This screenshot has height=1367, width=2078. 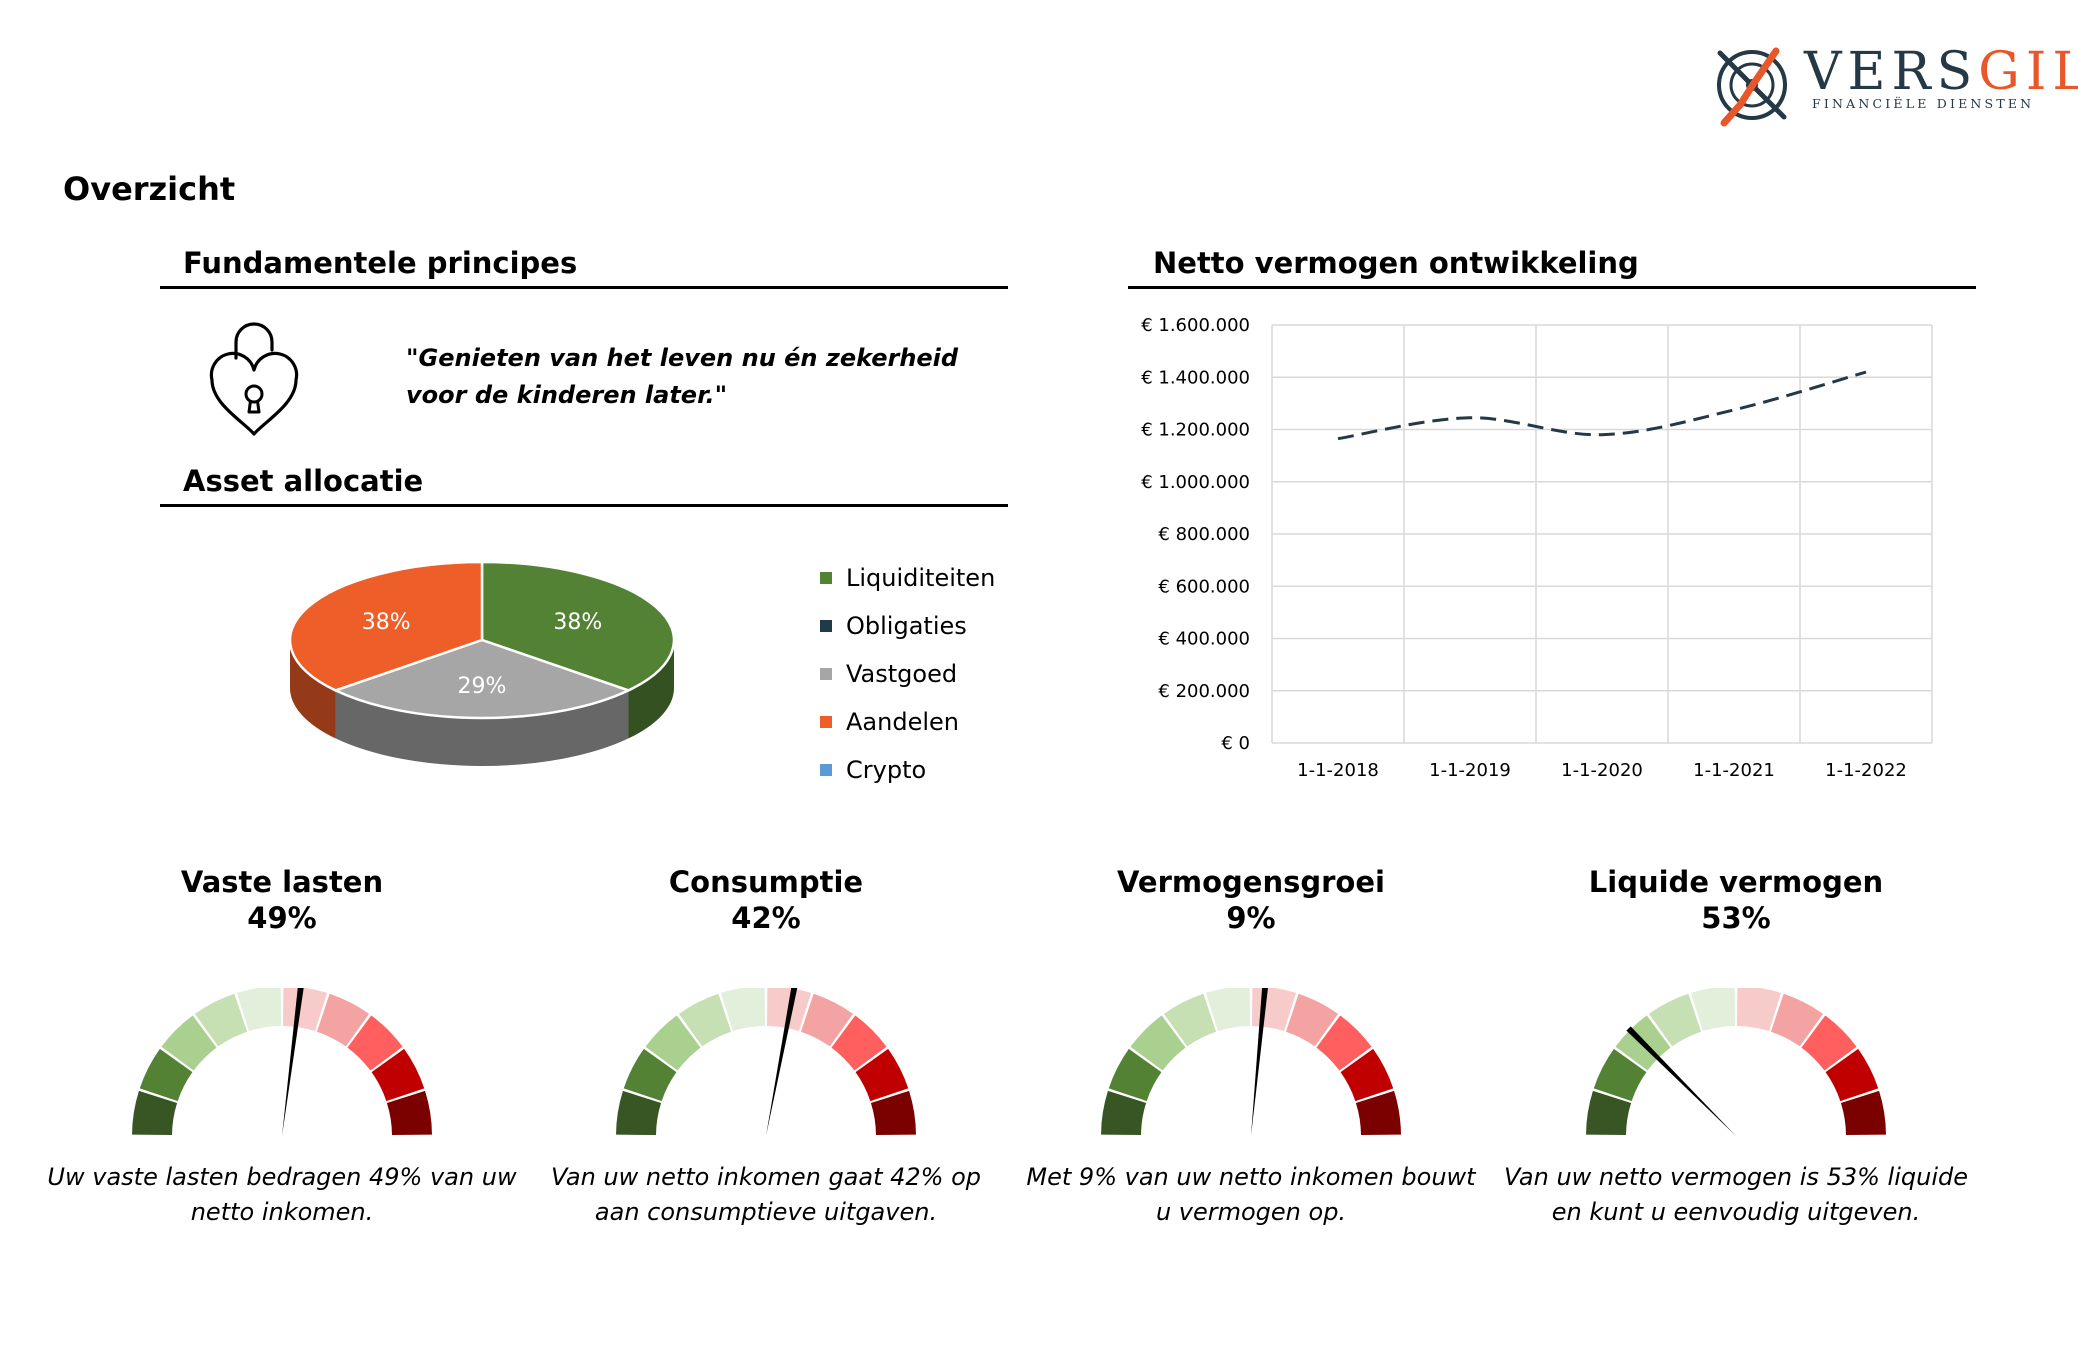 I want to click on allocation-section-title: Asset allocatie, so click(x=303, y=481).